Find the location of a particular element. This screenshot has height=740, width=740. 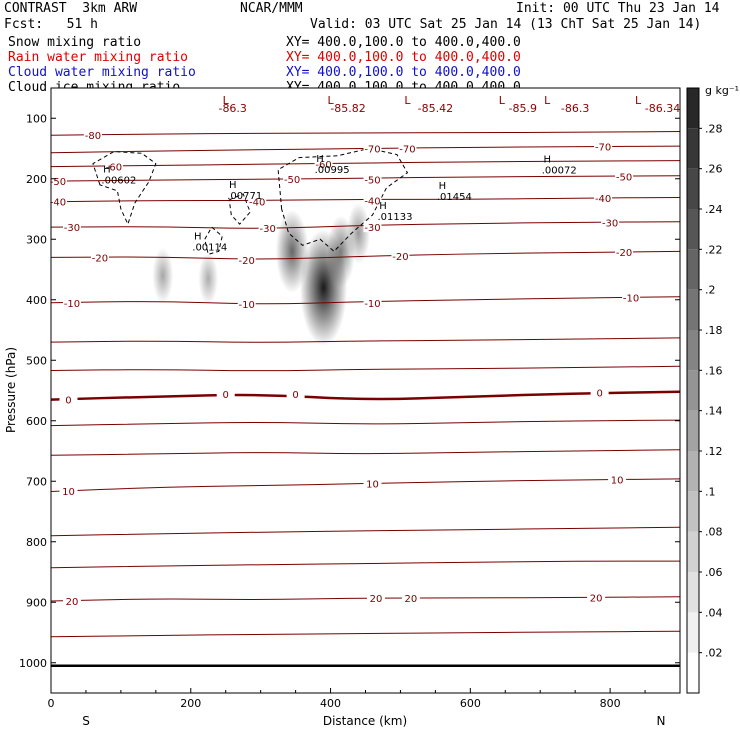

y-tick-label: 900 is located at coordinates (36, 602).